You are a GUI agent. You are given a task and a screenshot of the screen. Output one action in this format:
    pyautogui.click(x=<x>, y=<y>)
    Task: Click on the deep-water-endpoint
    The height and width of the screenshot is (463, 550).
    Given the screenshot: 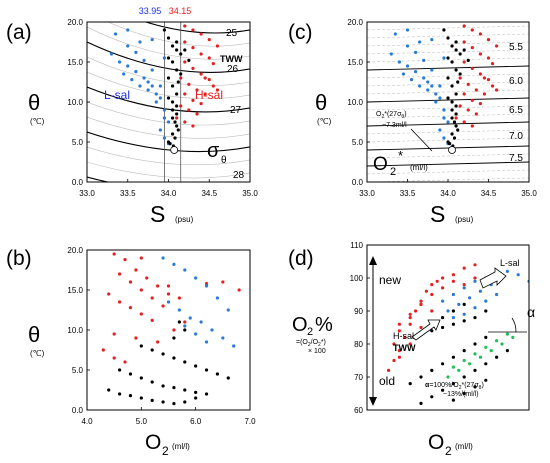 What is the action you would take?
    pyautogui.click(x=174, y=150)
    